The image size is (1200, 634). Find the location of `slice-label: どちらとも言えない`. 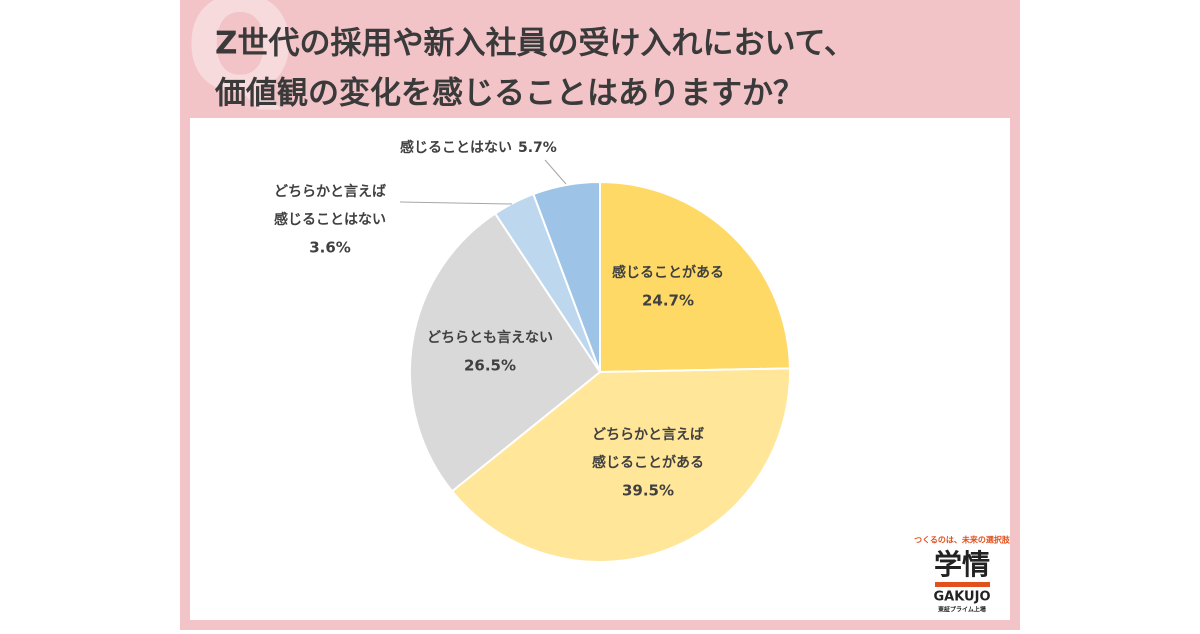

slice-label: どちらとも言えない is located at coordinates (490, 337).